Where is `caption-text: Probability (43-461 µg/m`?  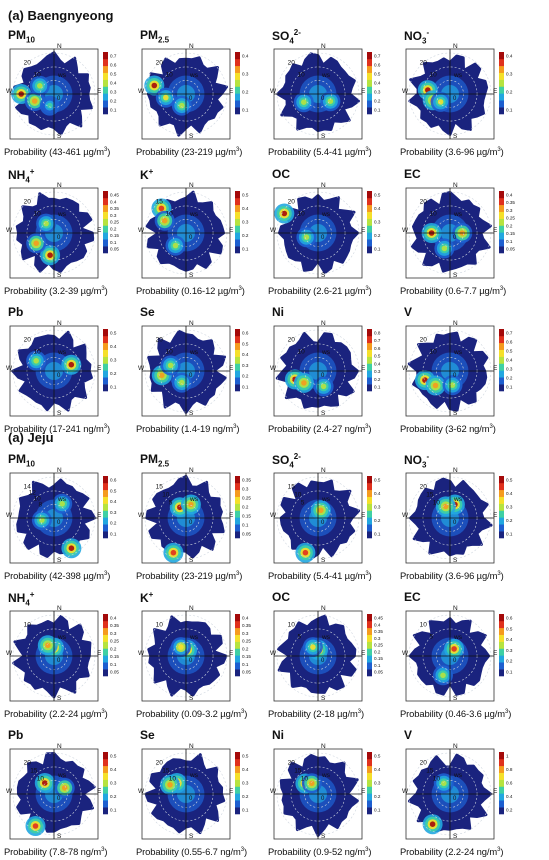
caption-text: Probability (43-461 µg/m is located at coordinates (54, 151).